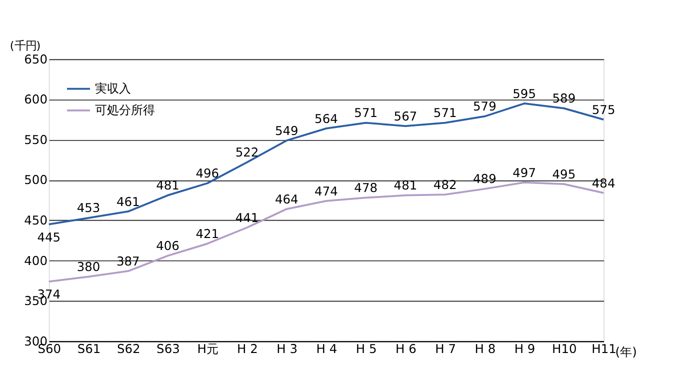 Image resolution: width=675 pixels, height=388 pixels. What do you see at coordinates (208, 234) in the screenshot?
I see `data-label: 421` at bounding box center [208, 234].